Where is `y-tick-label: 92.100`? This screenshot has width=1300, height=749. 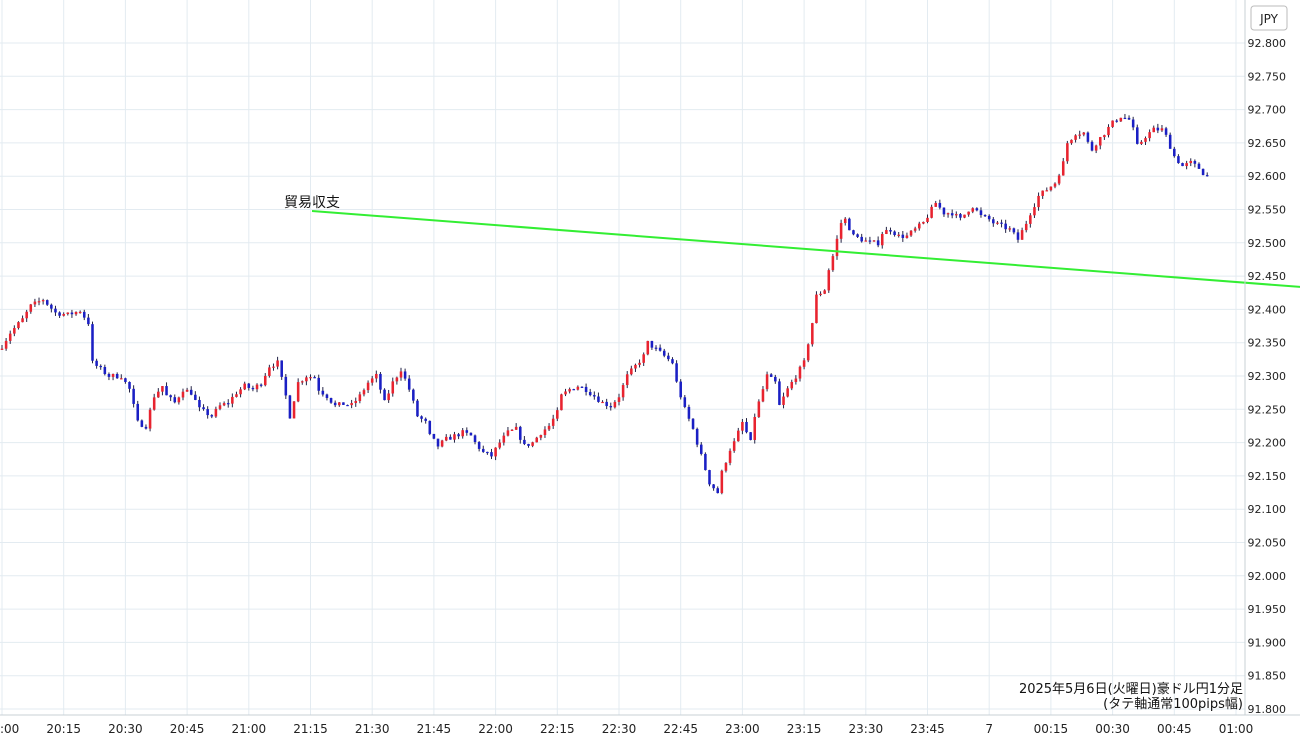
y-tick-label: 92.100 is located at coordinates (1267, 509).